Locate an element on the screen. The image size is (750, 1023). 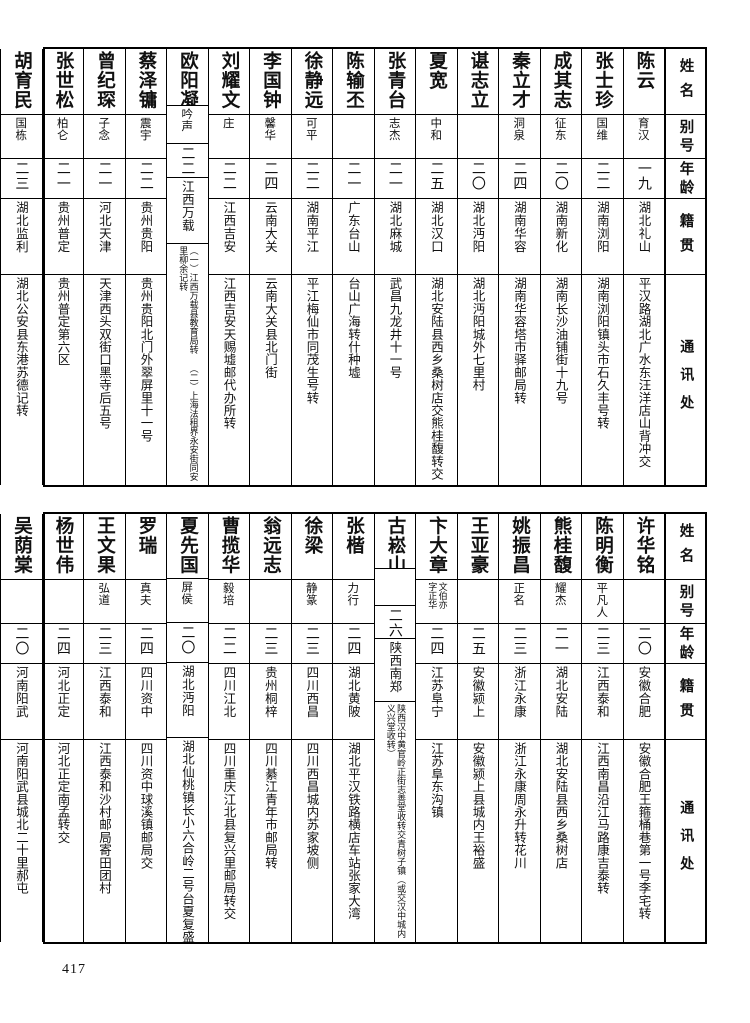
roster-entry-column: 成其志 征东 二〇 湖南新化 湖南长沙油铺街十九号 is located at coordinates (560, 267).